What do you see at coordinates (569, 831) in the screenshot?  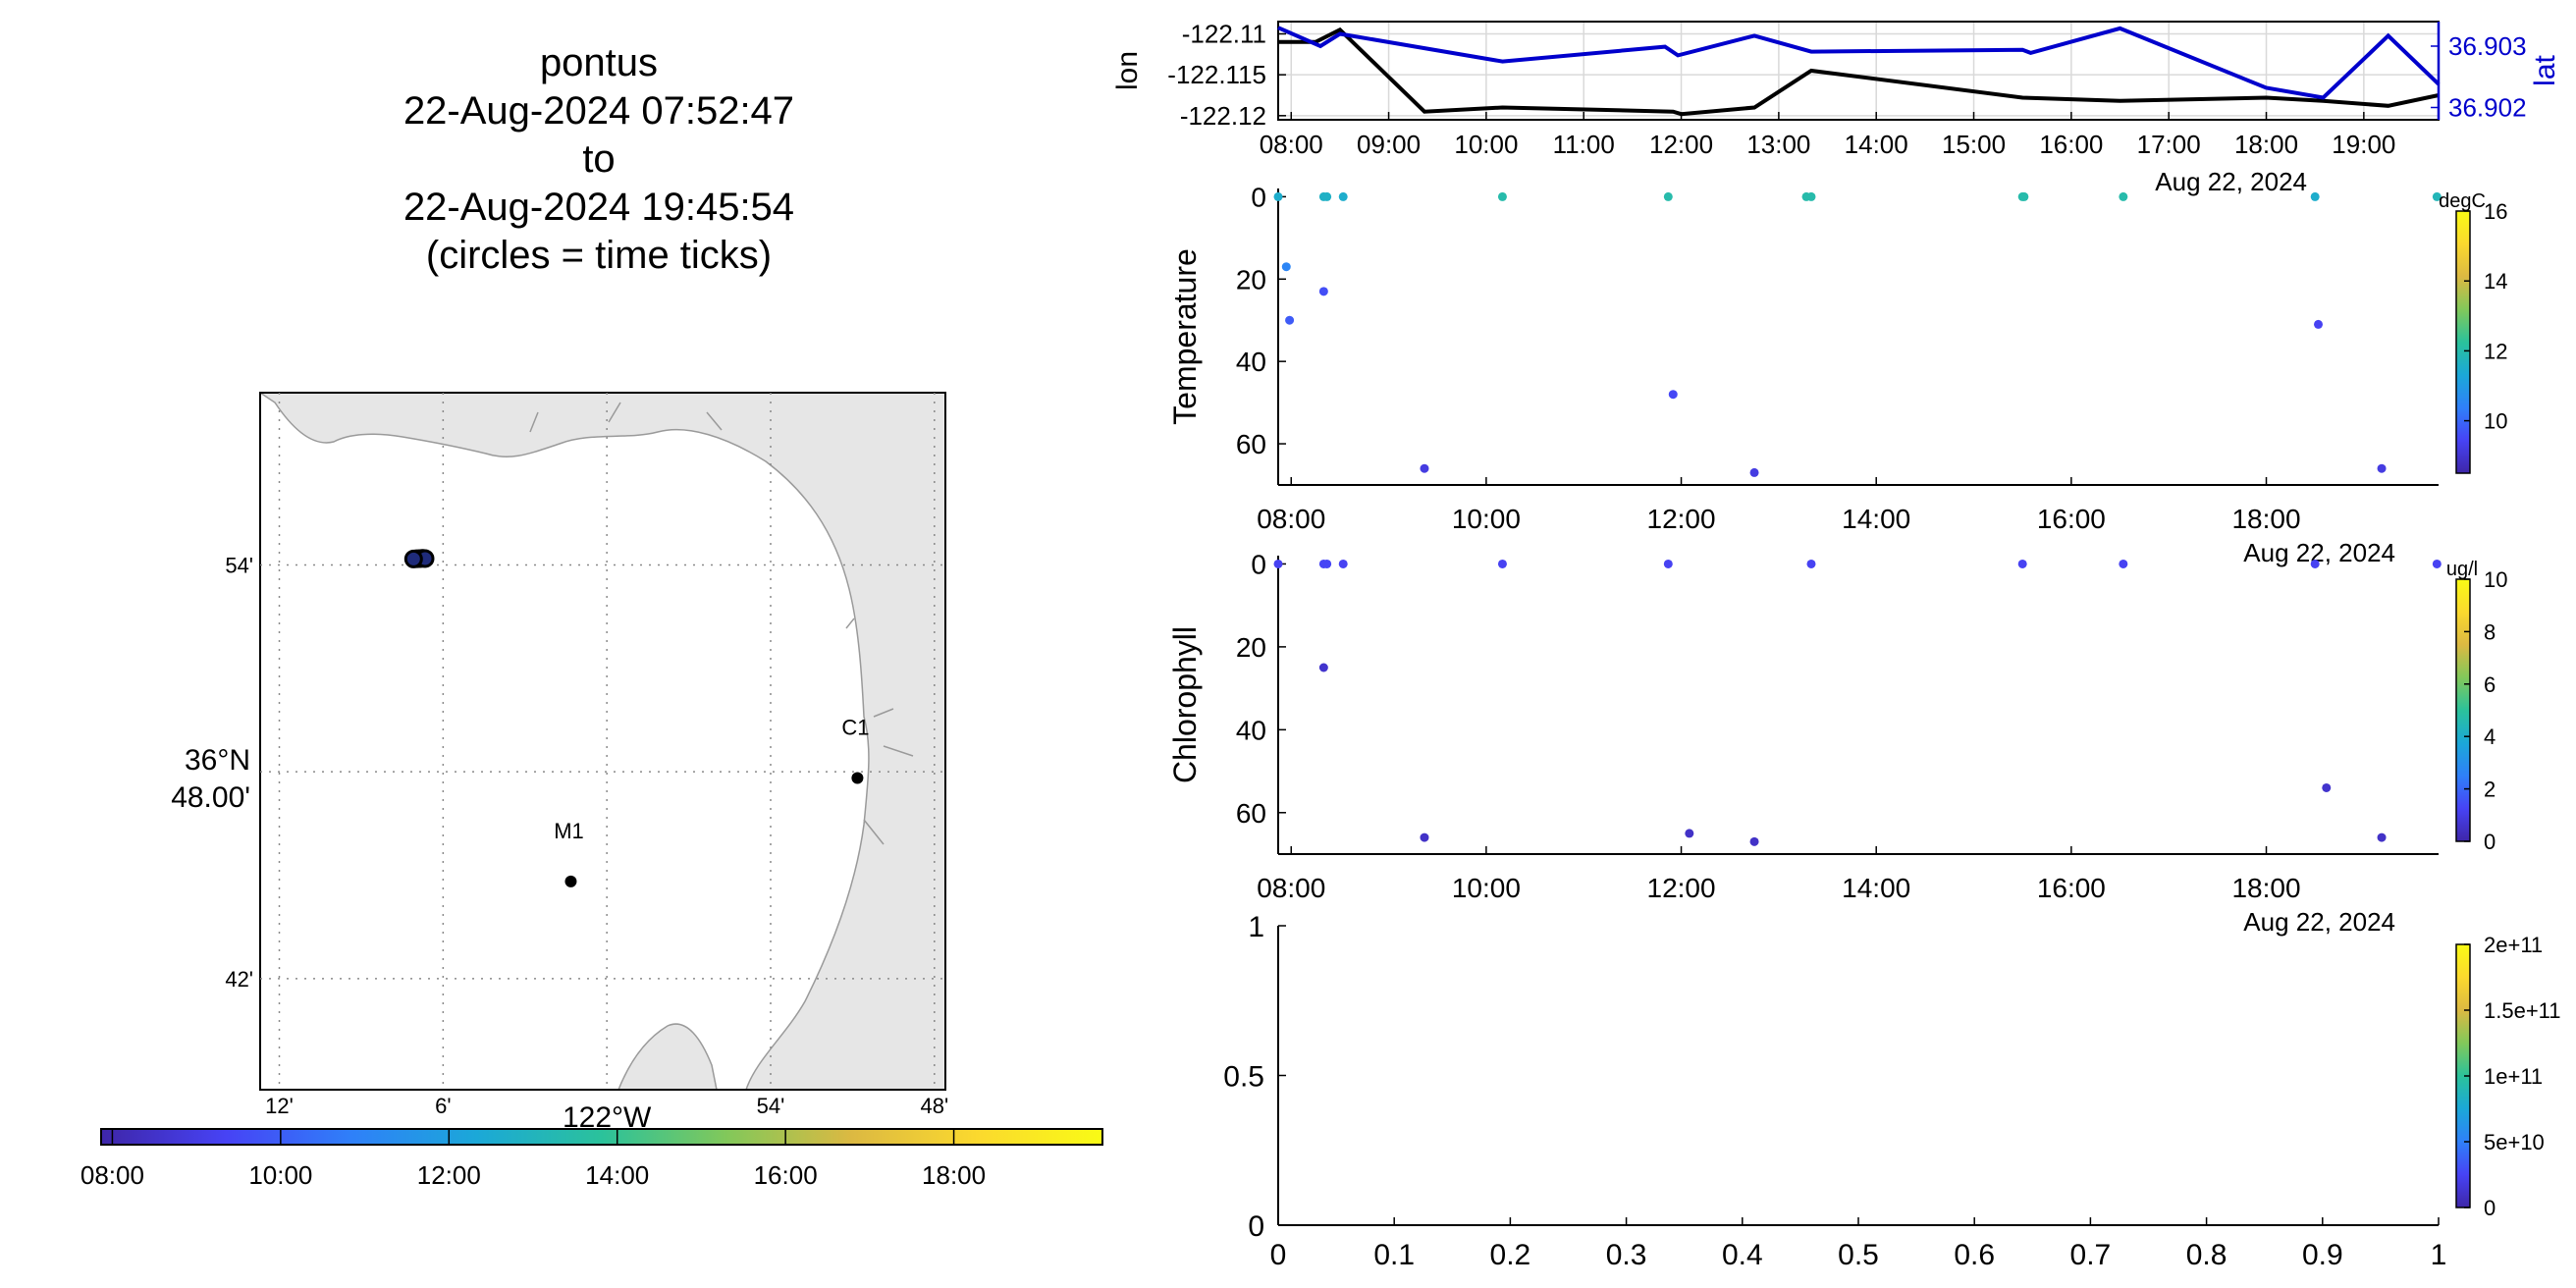 I see `station-label: M1` at bounding box center [569, 831].